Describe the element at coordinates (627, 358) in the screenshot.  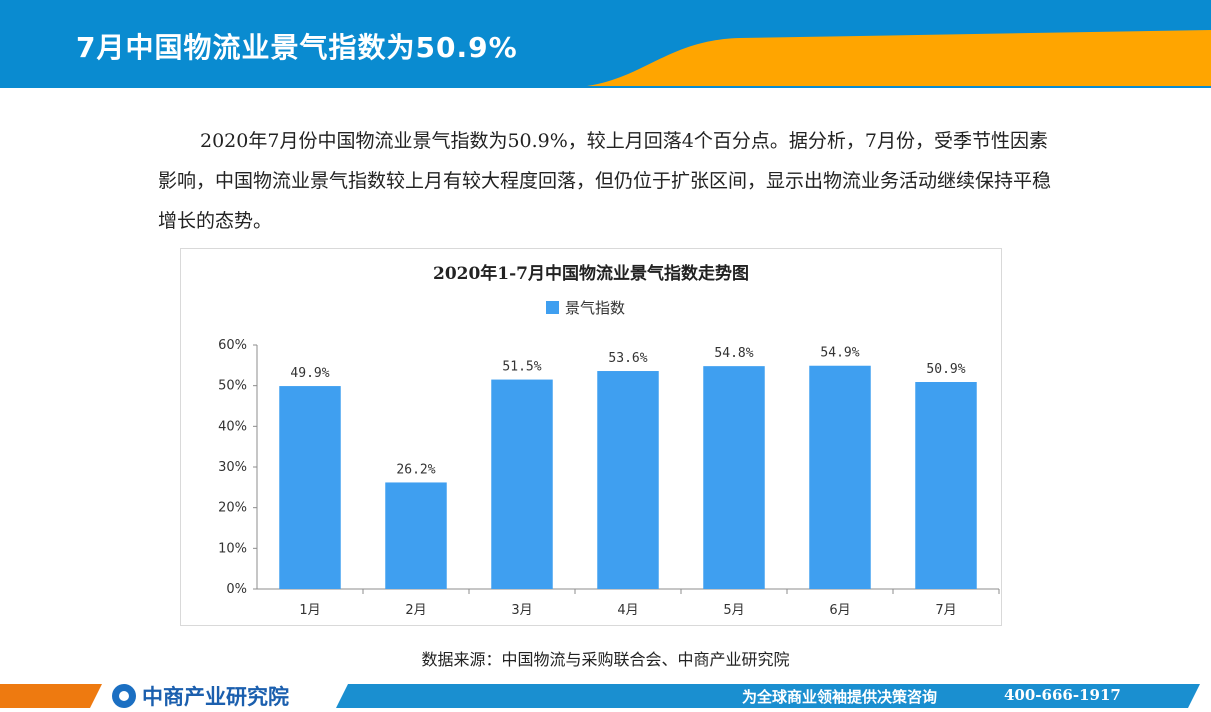
I see `data-label: 53.6%` at that location.